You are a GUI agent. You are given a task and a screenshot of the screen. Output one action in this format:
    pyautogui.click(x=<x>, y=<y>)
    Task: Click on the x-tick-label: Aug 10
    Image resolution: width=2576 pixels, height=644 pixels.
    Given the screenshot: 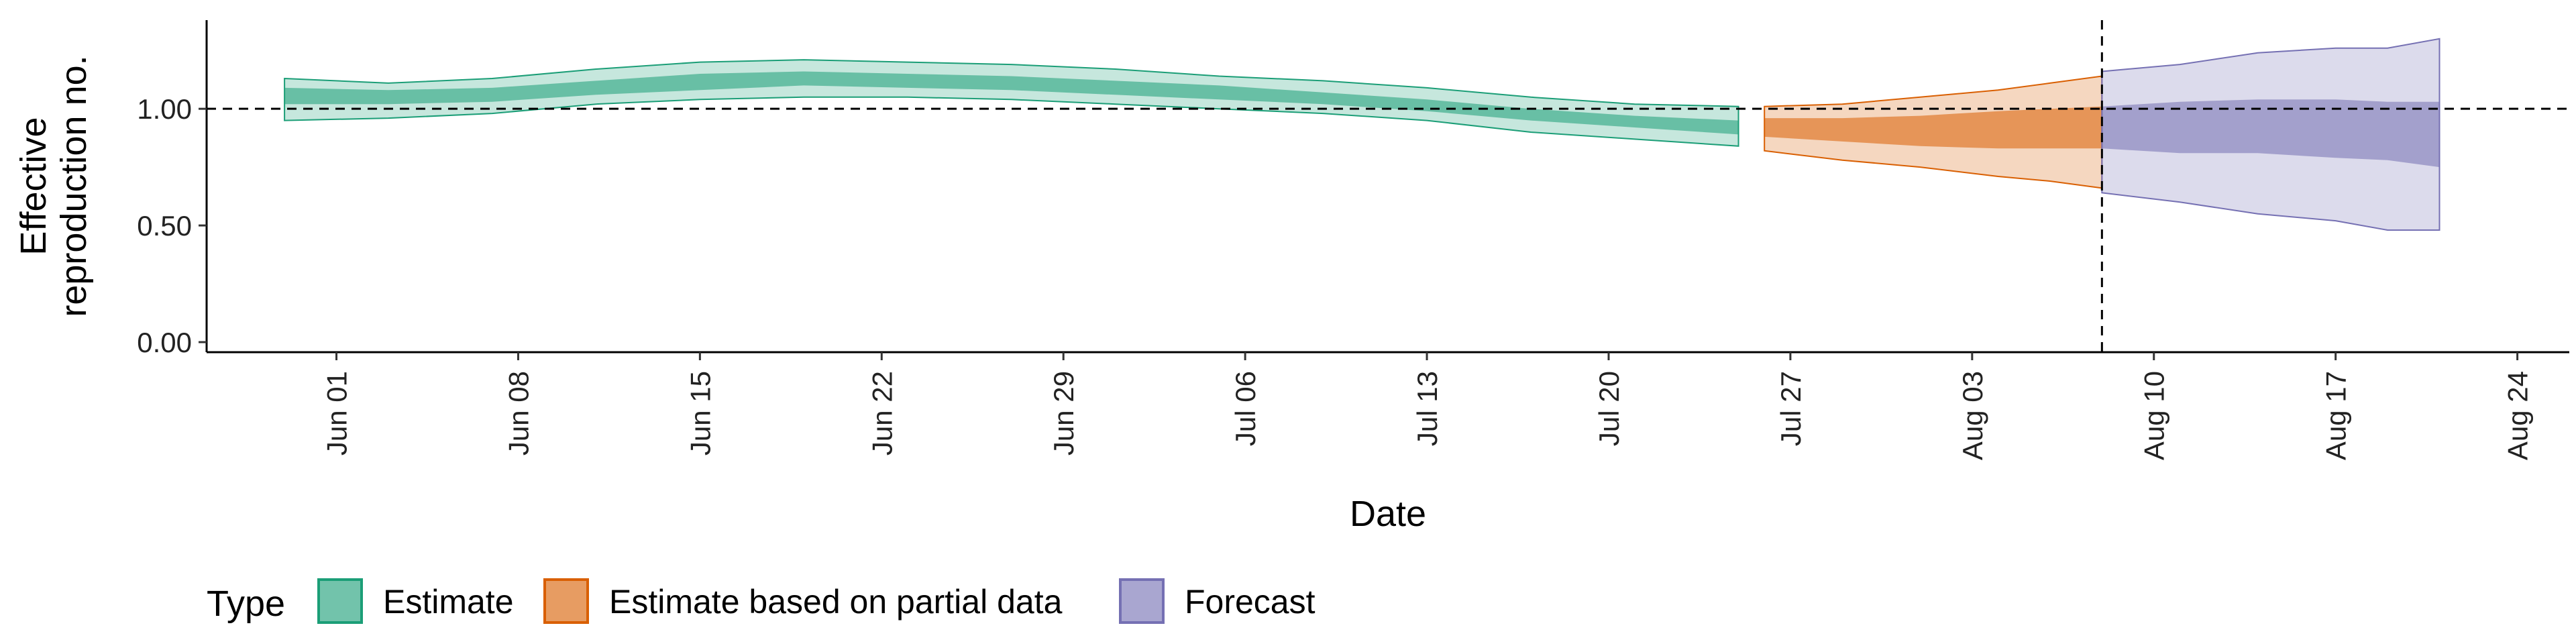 What is the action you would take?
    pyautogui.click(x=2154, y=415)
    